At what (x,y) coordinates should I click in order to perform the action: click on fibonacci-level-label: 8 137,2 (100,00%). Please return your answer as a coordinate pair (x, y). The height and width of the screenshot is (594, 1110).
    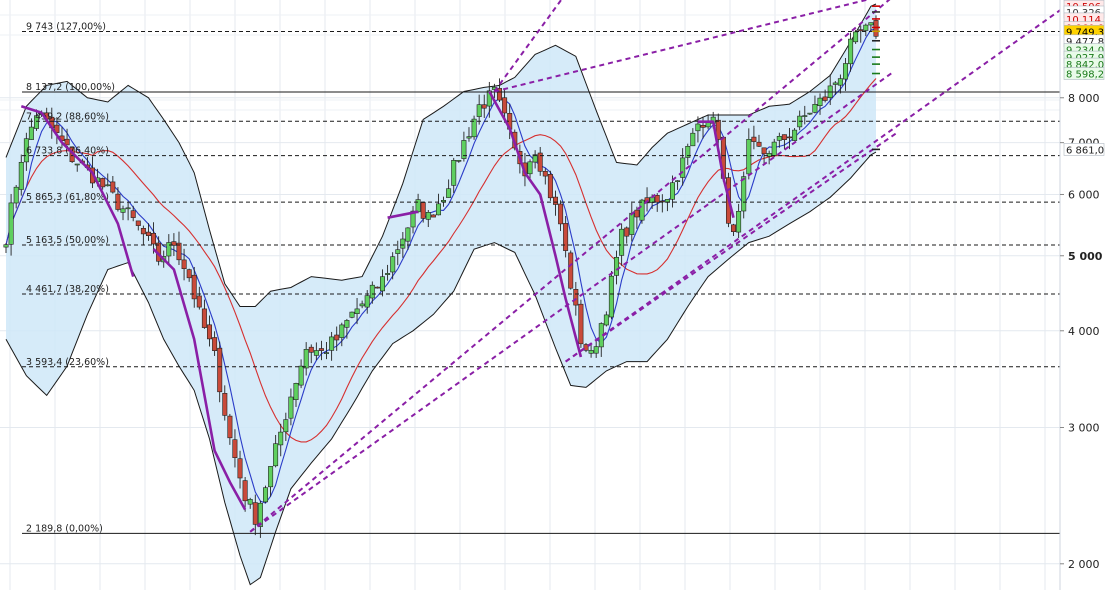
    Looking at the image, I should click on (70, 87).